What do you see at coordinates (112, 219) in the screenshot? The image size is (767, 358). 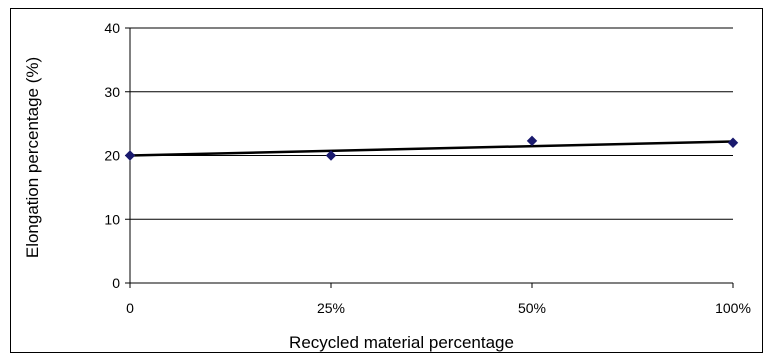 I see `y-tick-label: 10` at bounding box center [112, 219].